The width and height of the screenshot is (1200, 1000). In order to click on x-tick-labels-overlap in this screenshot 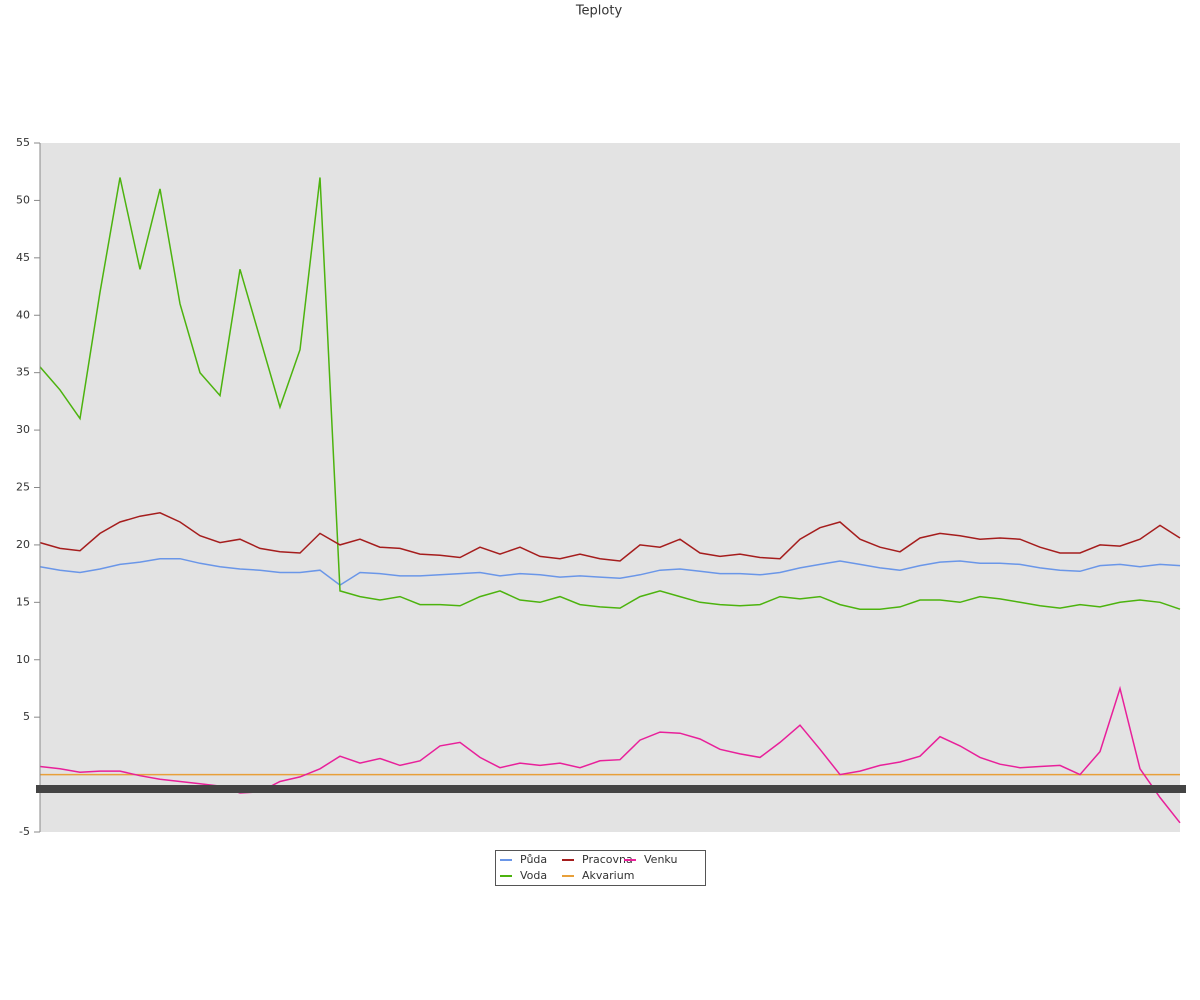, I will do `click(611, 789)`.